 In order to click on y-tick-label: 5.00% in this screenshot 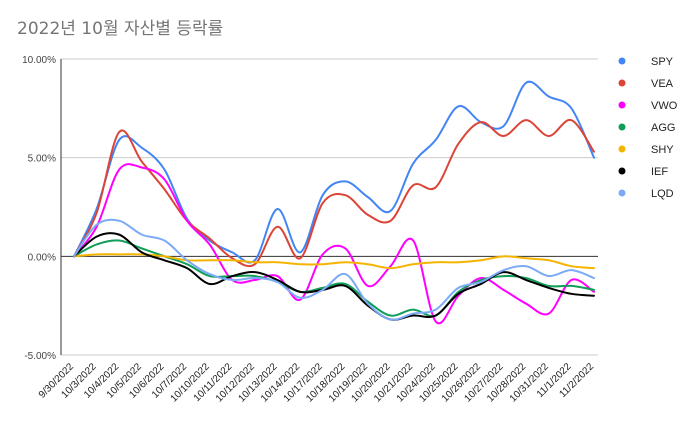, I will do `click(42, 159)`.